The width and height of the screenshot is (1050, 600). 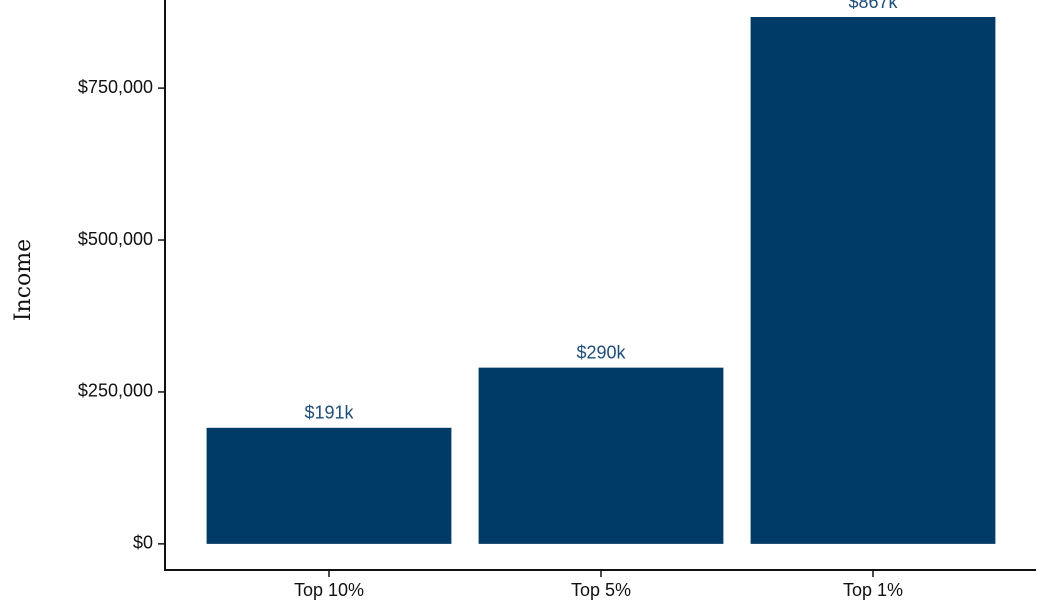 I want to click on y-tick-label: $500,000, so click(x=115, y=239).